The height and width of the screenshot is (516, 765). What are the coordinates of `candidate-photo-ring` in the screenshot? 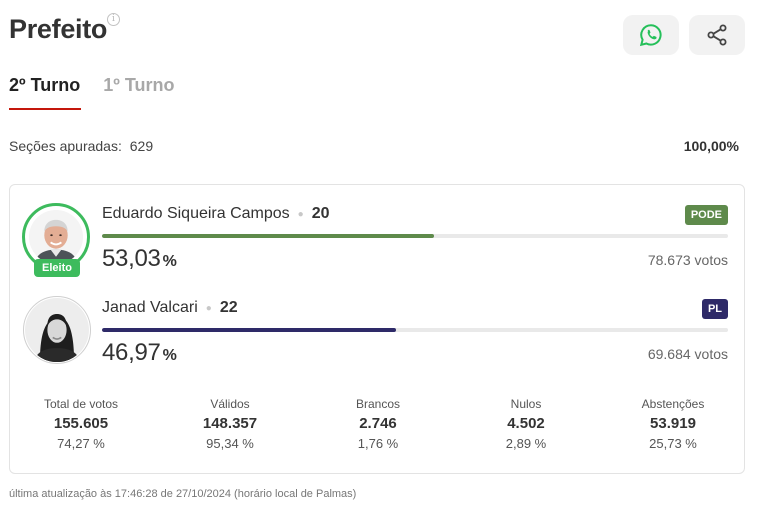 It's located at (57, 330).